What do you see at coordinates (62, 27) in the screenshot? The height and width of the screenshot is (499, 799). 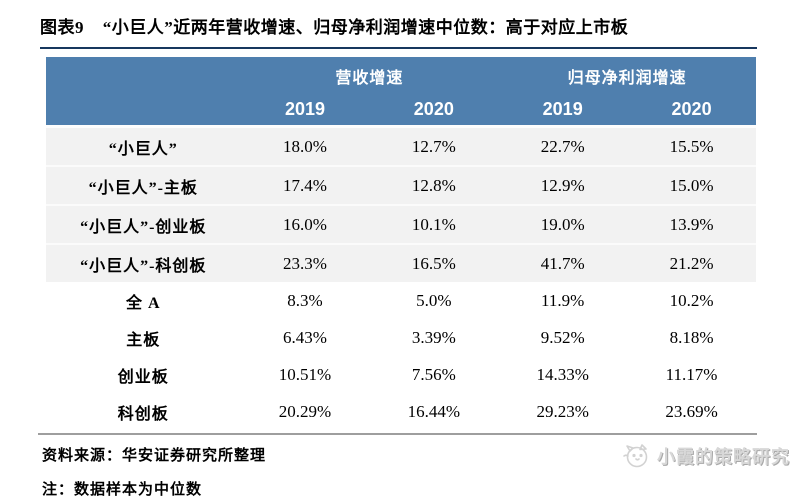 I see `figure-label: 图表9` at bounding box center [62, 27].